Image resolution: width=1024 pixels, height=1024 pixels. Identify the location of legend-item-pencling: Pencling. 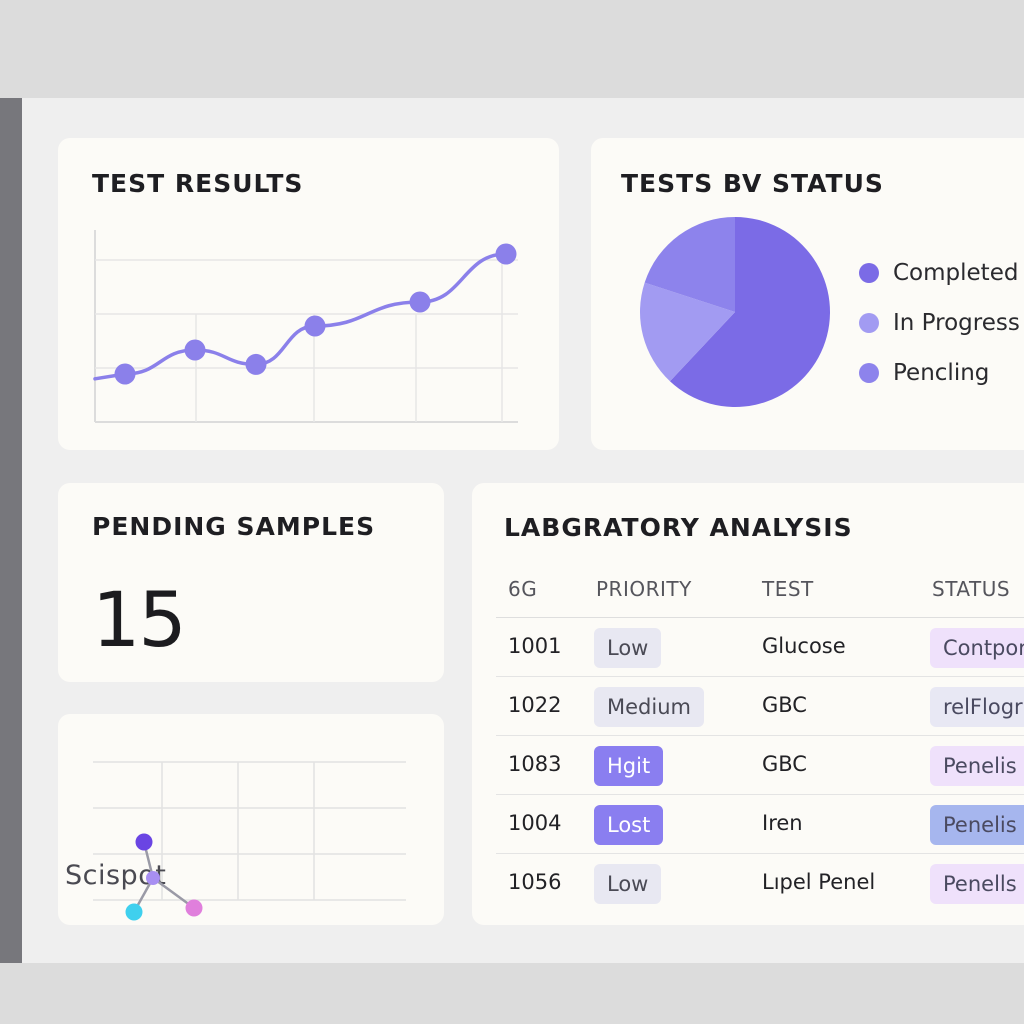
(939, 373).